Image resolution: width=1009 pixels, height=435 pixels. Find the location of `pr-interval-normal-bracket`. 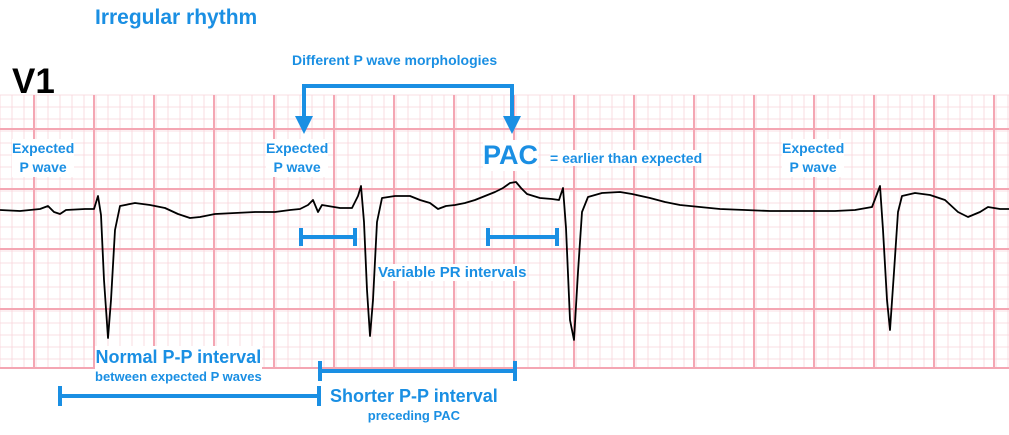

pr-interval-normal-bracket is located at coordinates (328, 237).